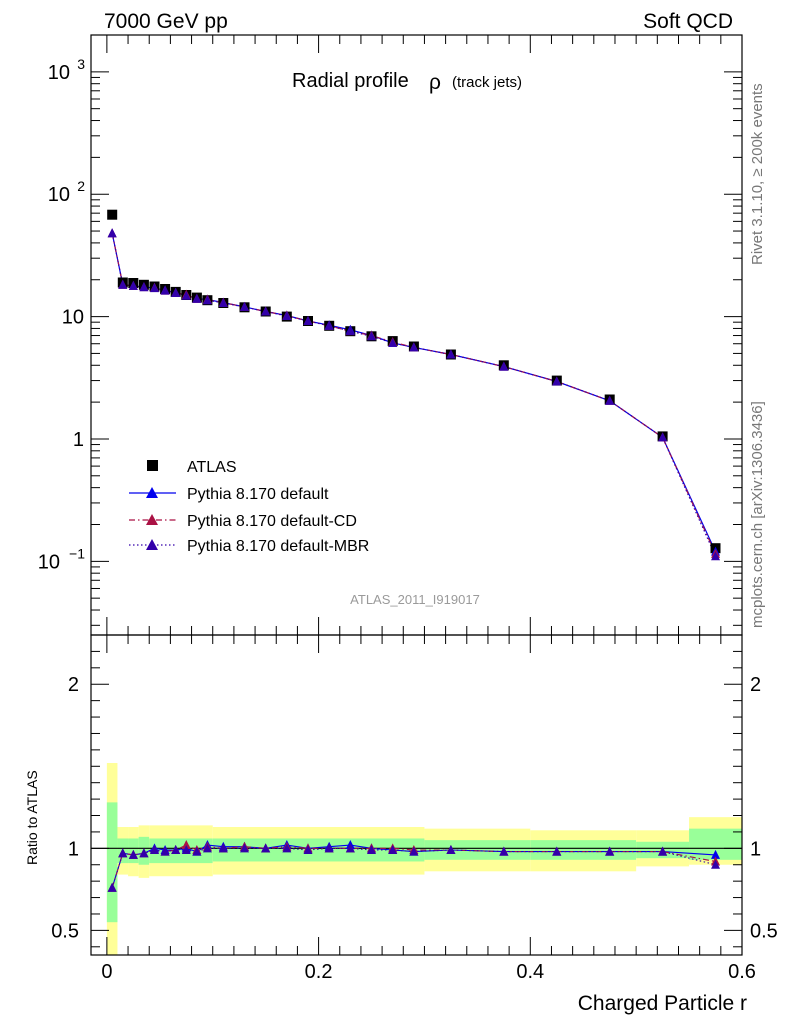 This screenshot has height=1024, width=786. Describe the element at coordinates (755, 849) in the screenshot. I see `ratio-y-tick-label-right: 1` at that location.